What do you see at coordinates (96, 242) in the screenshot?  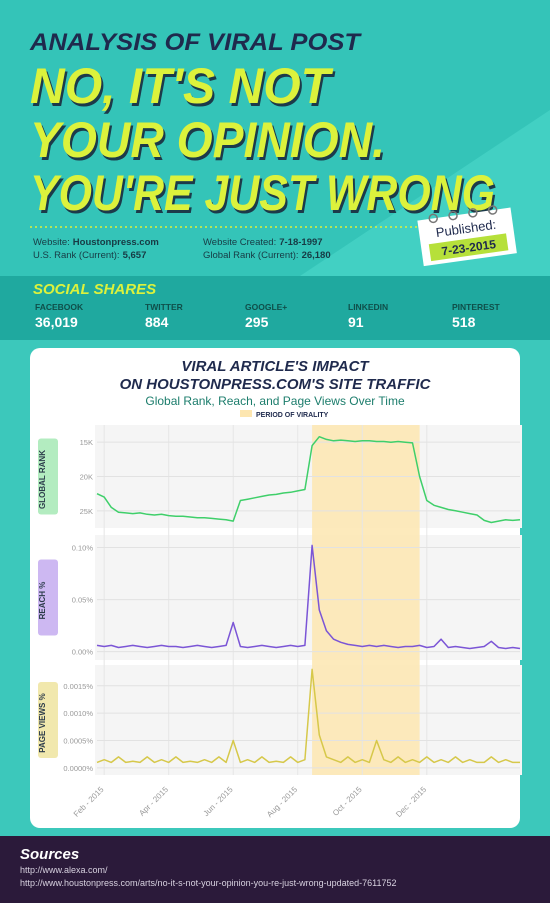 I see `info: Website: Houstonpress.com` at bounding box center [96, 242].